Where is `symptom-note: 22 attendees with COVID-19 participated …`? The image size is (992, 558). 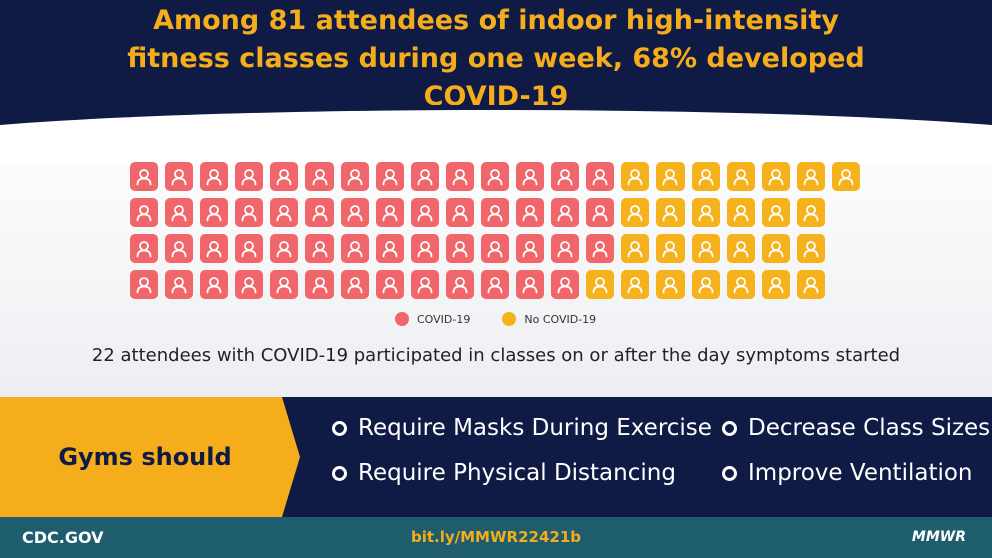 symptom-note: 22 attendees with COVID-19 participated … is located at coordinates (496, 355).